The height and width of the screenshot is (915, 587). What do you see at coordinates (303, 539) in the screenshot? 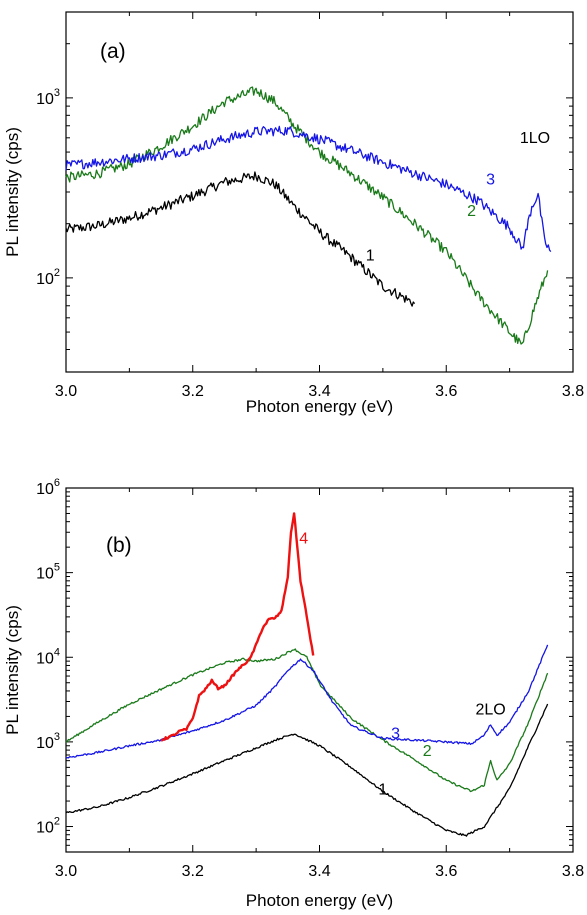
I see `series-label-4: 4` at bounding box center [303, 539].